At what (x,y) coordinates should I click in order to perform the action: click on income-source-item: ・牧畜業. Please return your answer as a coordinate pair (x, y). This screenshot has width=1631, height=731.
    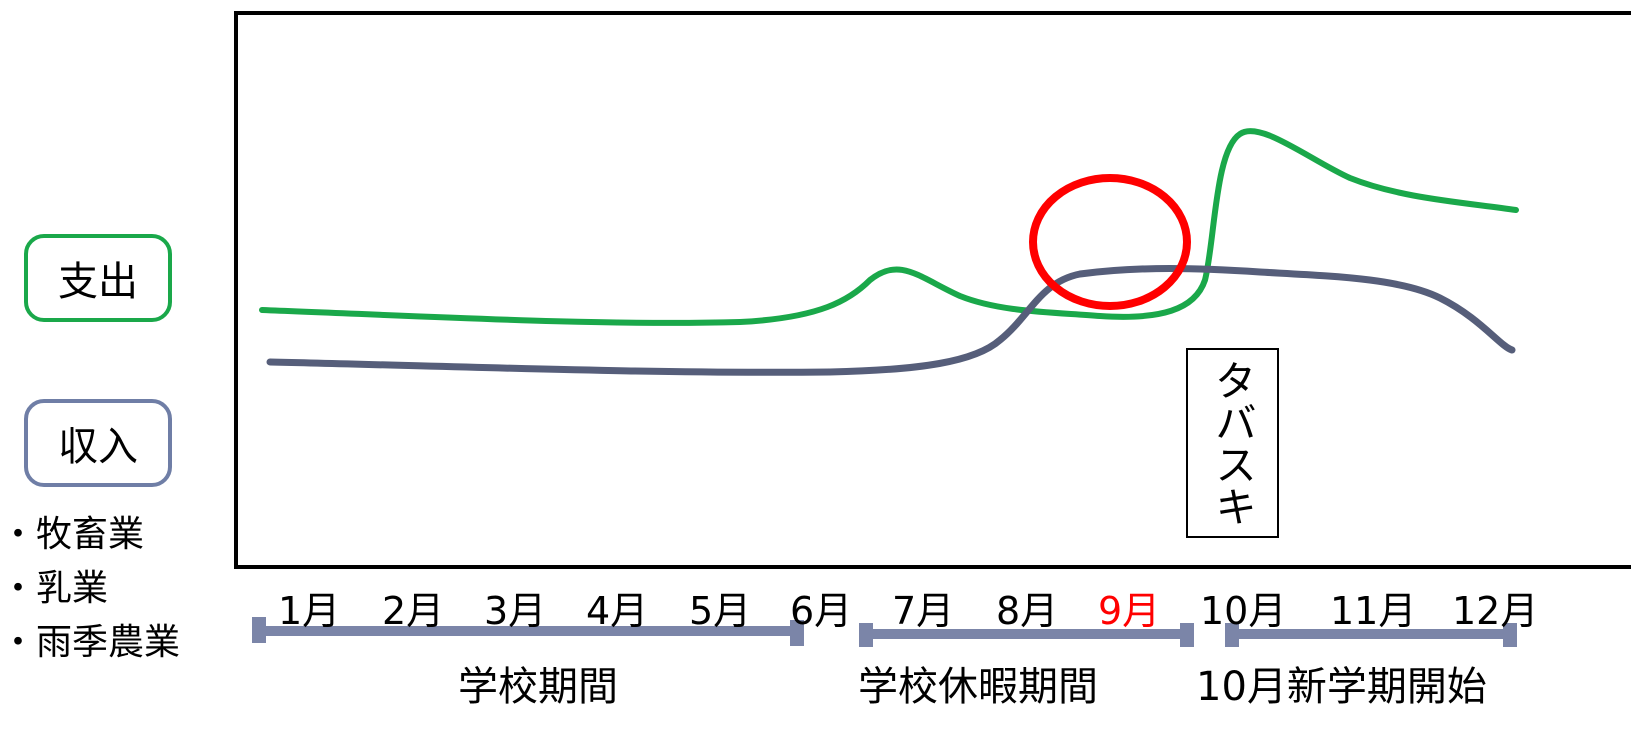
    Looking at the image, I should click on (72, 534).